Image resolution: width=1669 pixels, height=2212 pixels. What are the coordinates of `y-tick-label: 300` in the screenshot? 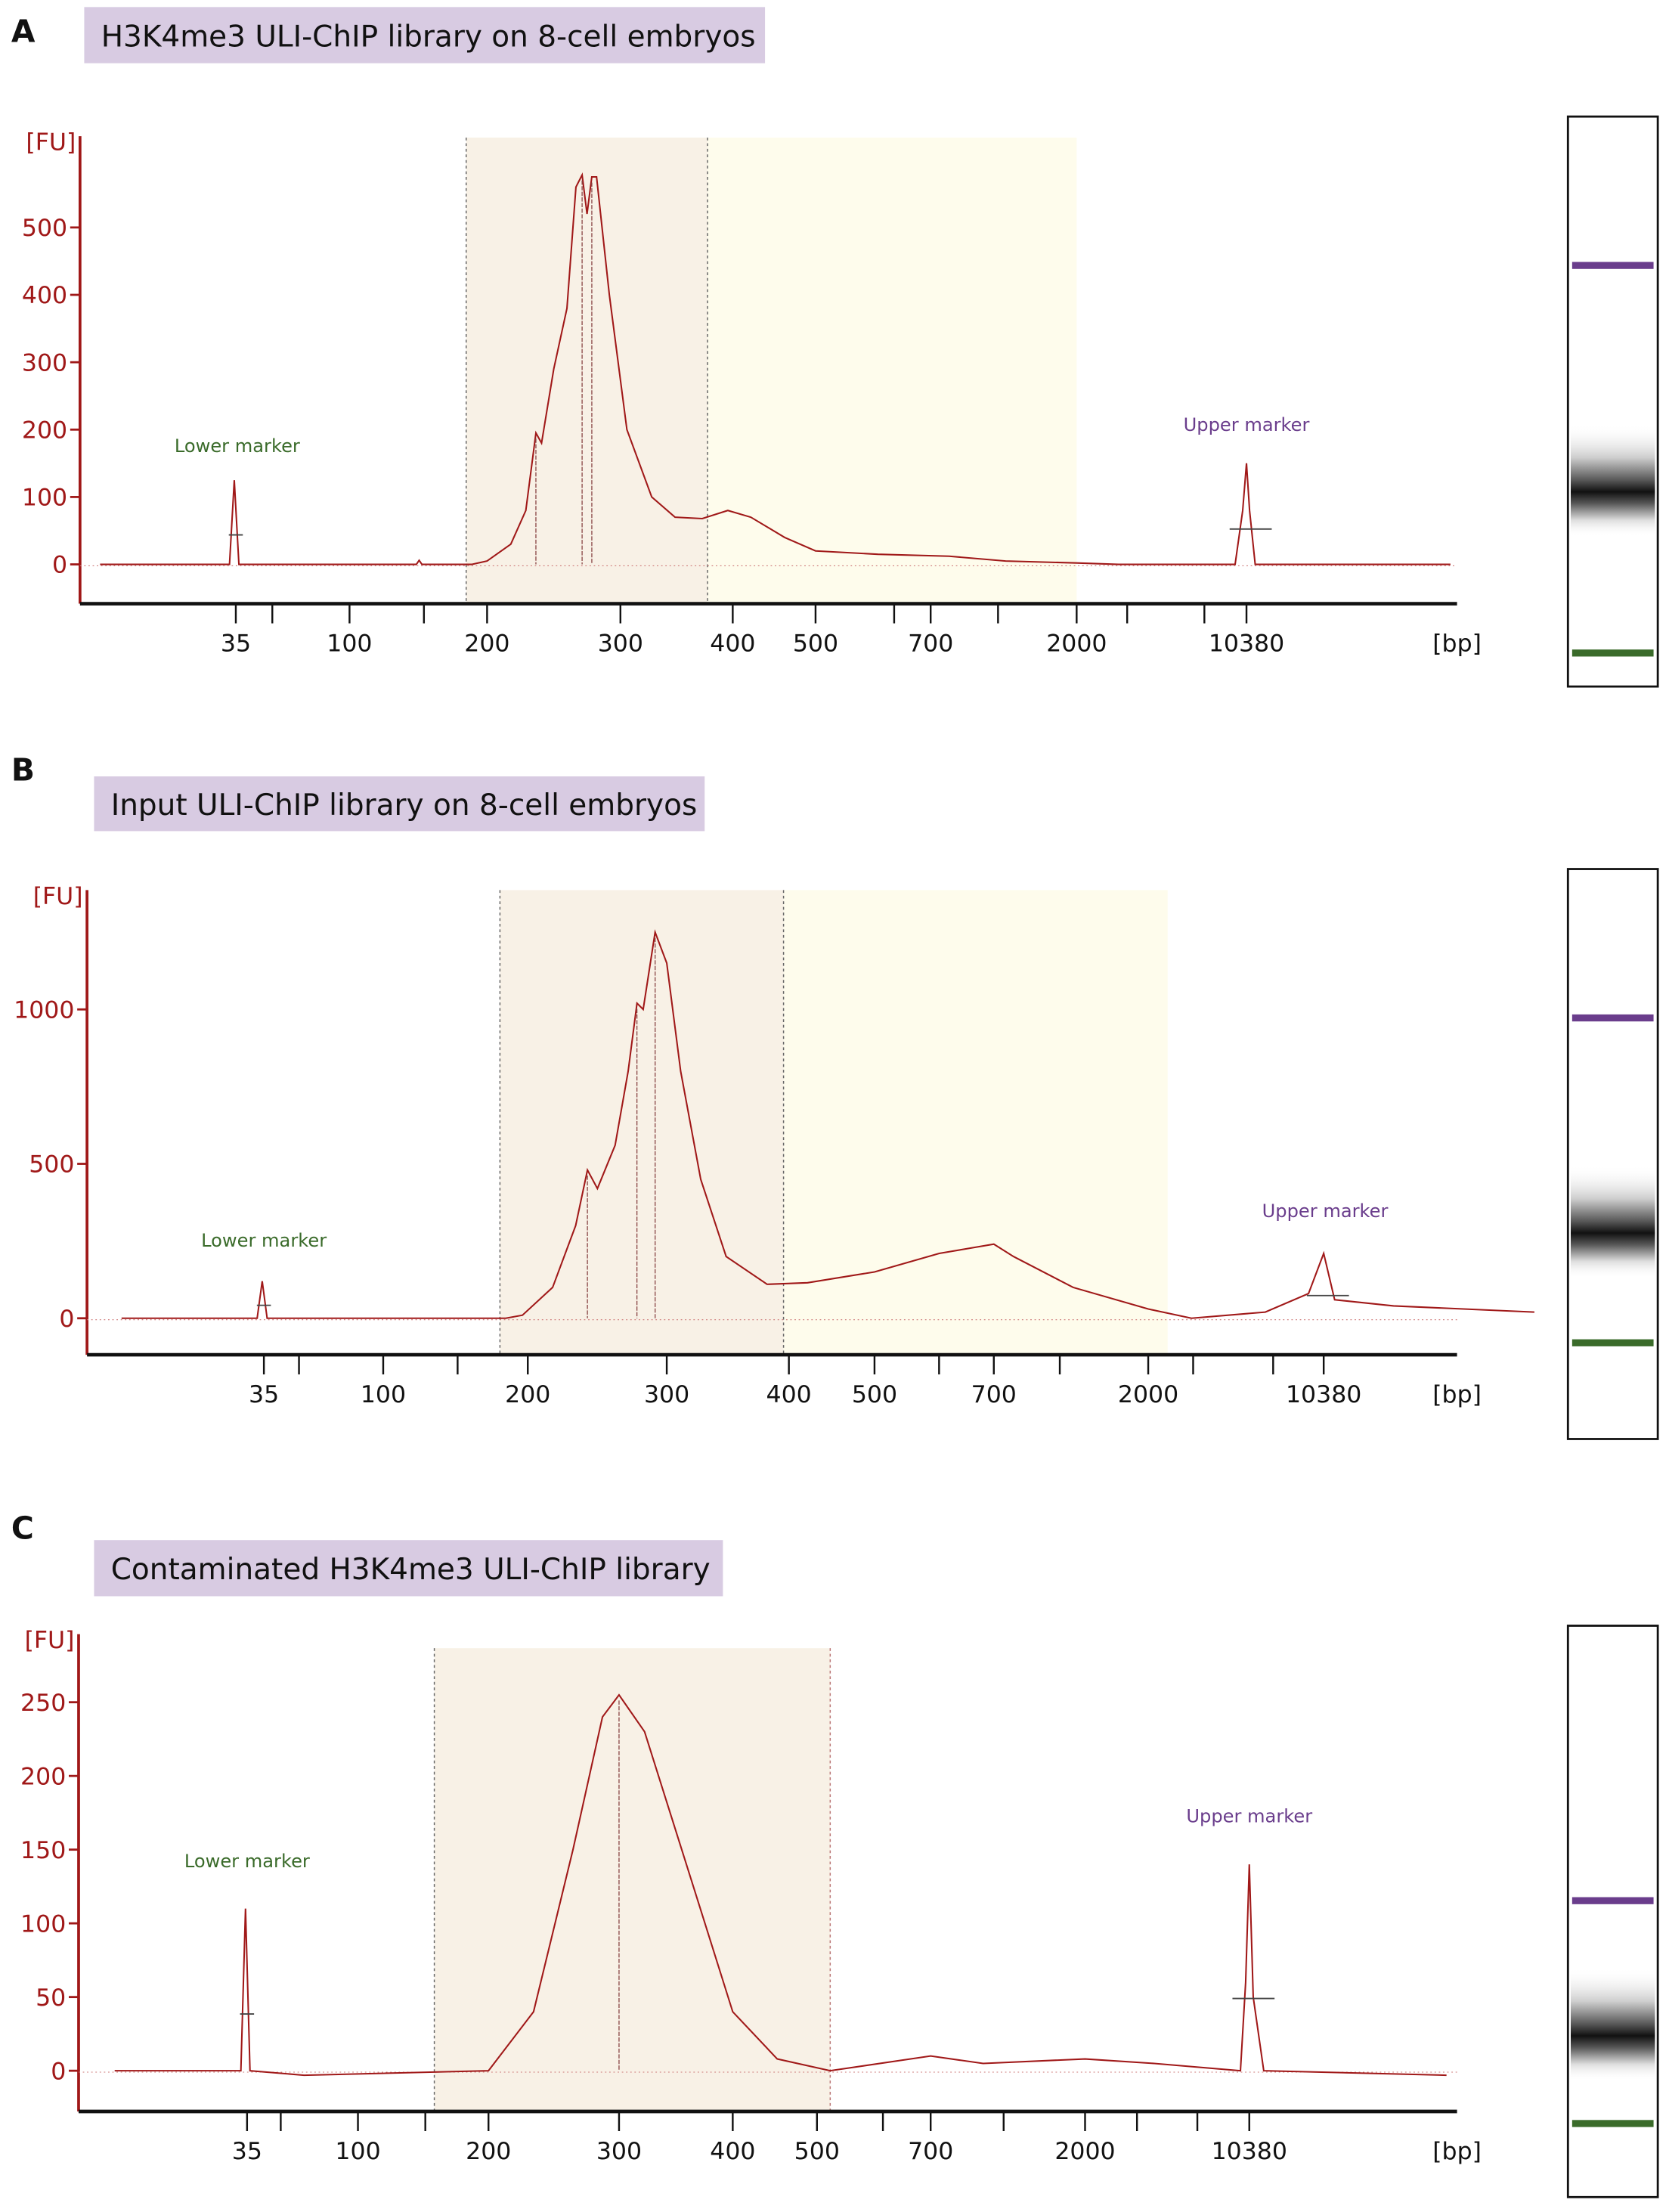 It's located at (44, 362).